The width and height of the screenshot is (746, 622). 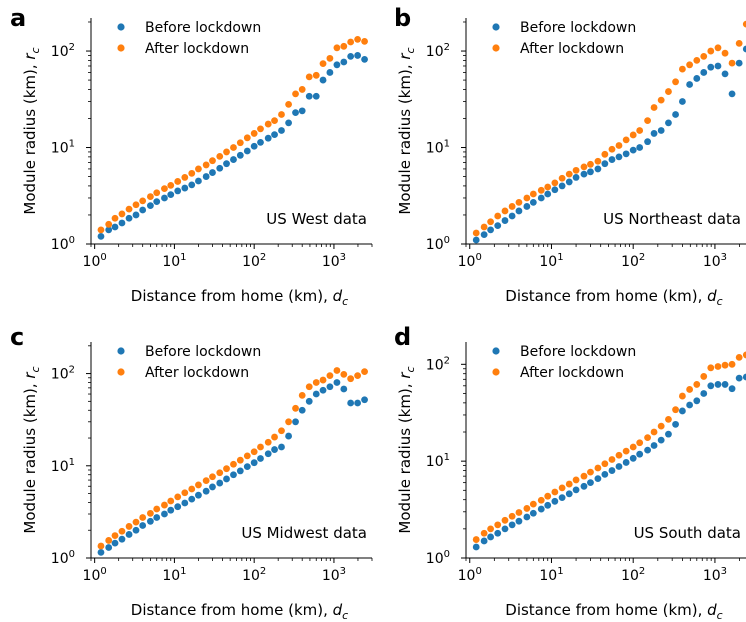 I want to click on panel-letter: c, so click(x=17, y=337).